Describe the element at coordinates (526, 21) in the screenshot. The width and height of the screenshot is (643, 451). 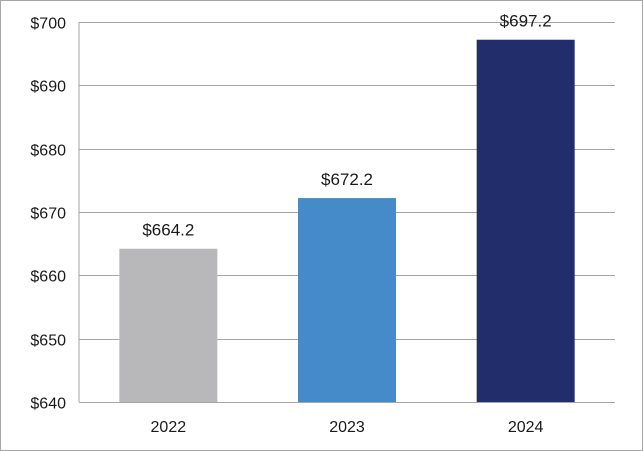
I see `data-label-2024: $697.2` at that location.